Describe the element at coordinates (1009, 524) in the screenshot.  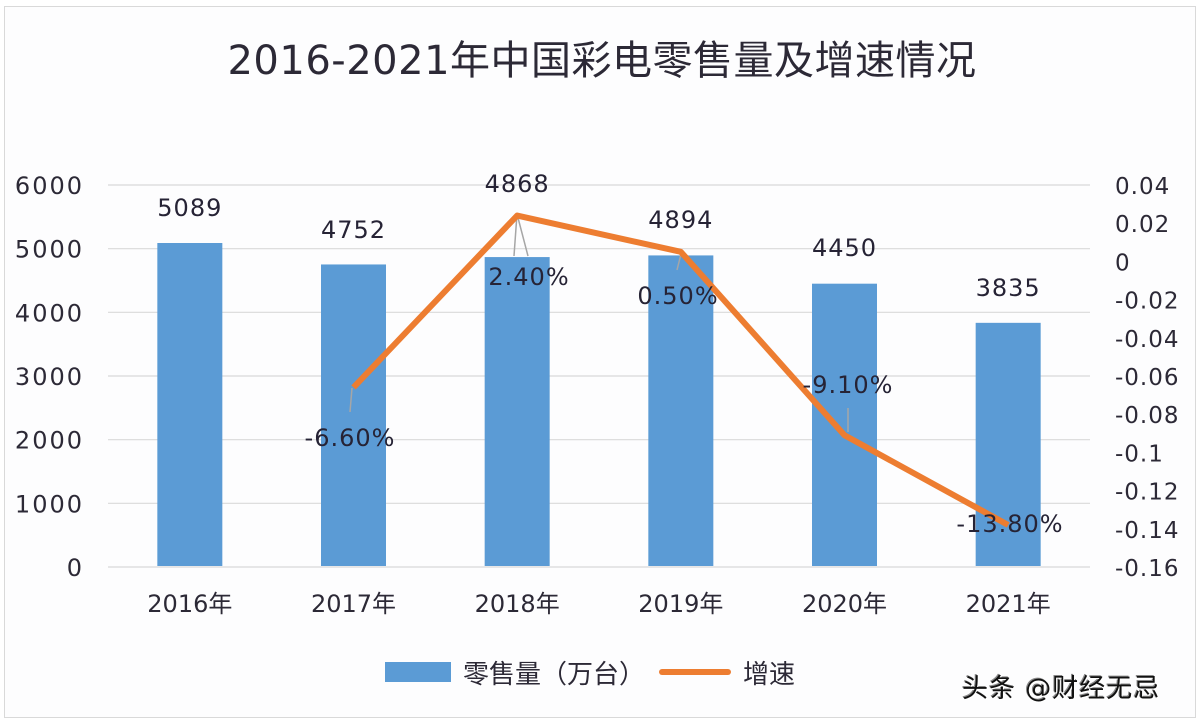
I see `line-value-label: -13.80%` at that location.